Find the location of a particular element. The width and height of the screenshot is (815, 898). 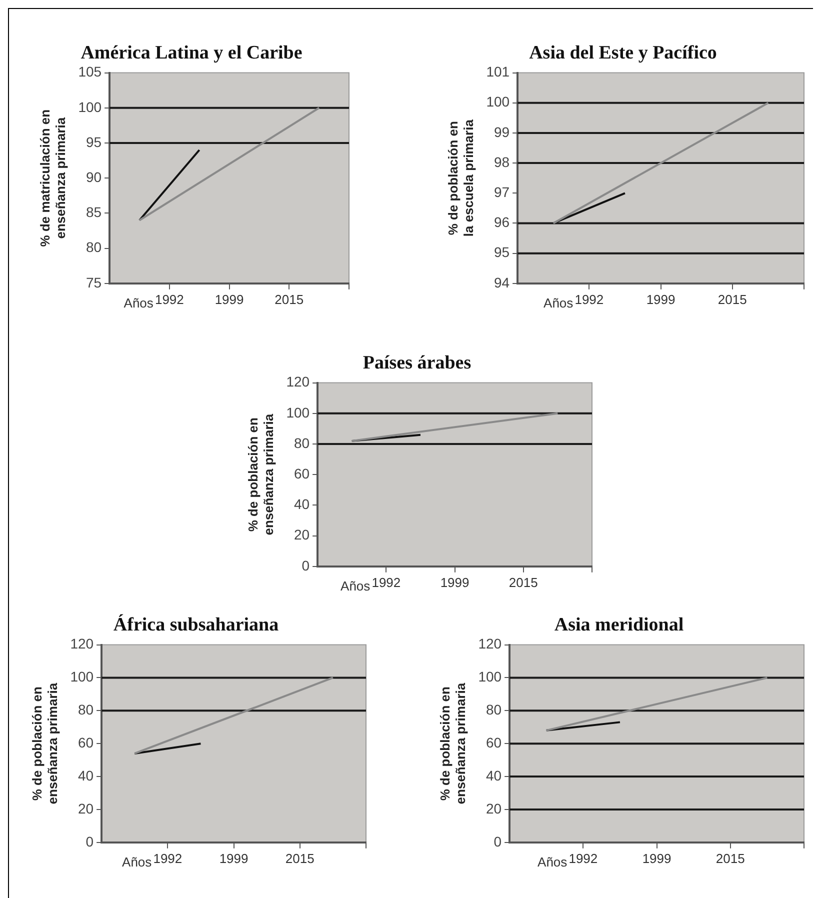

y-tick-label: 90 is located at coordinates (94, 176).